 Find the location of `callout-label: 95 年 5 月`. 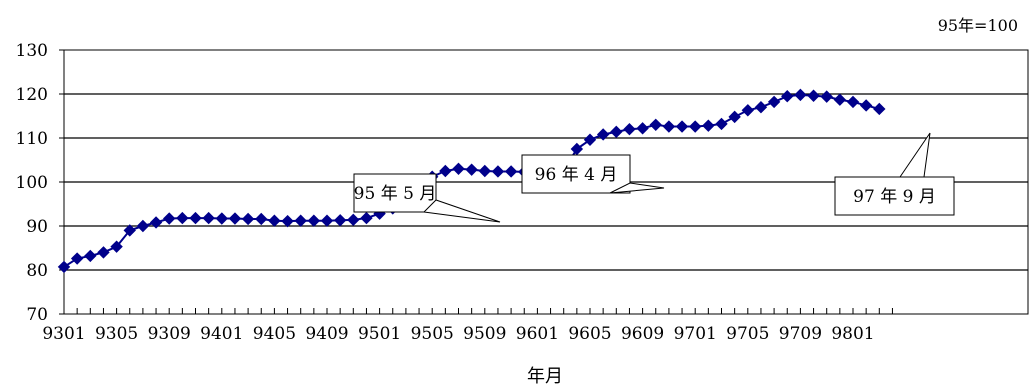

callout-label: 95 年 5 月 is located at coordinates (395, 194).